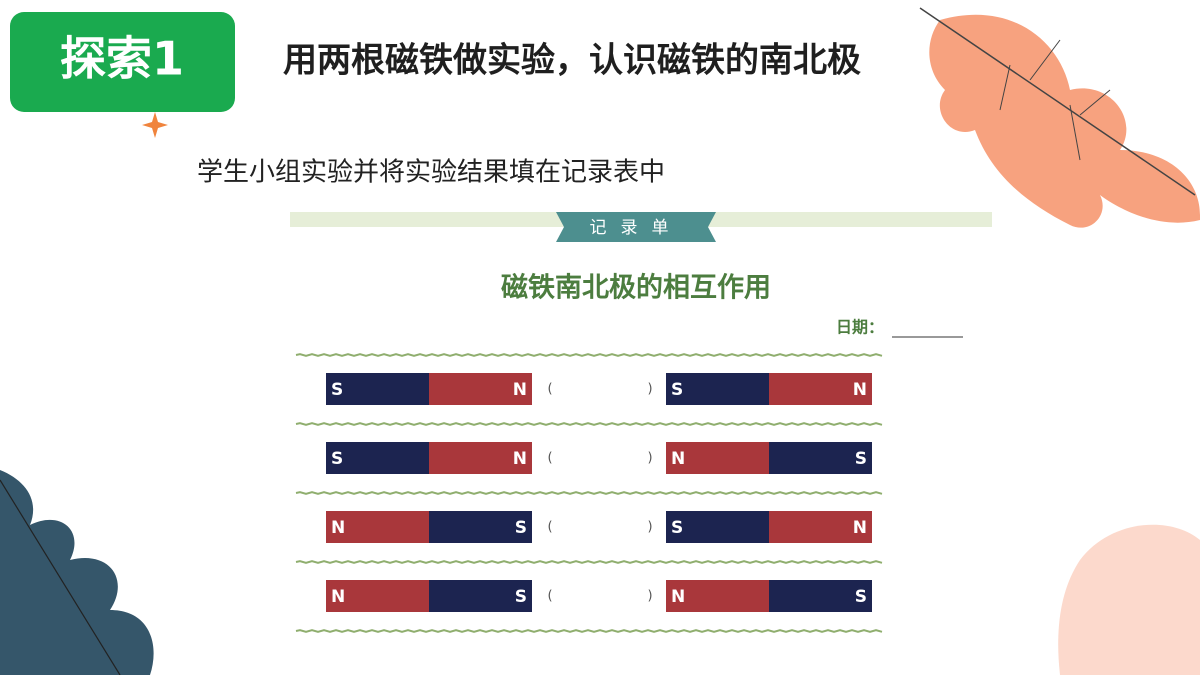 This screenshot has width=1200, height=675. I want to click on subtitle: 学生小组实验并将实验结果填在记录表中, so click(431, 173).